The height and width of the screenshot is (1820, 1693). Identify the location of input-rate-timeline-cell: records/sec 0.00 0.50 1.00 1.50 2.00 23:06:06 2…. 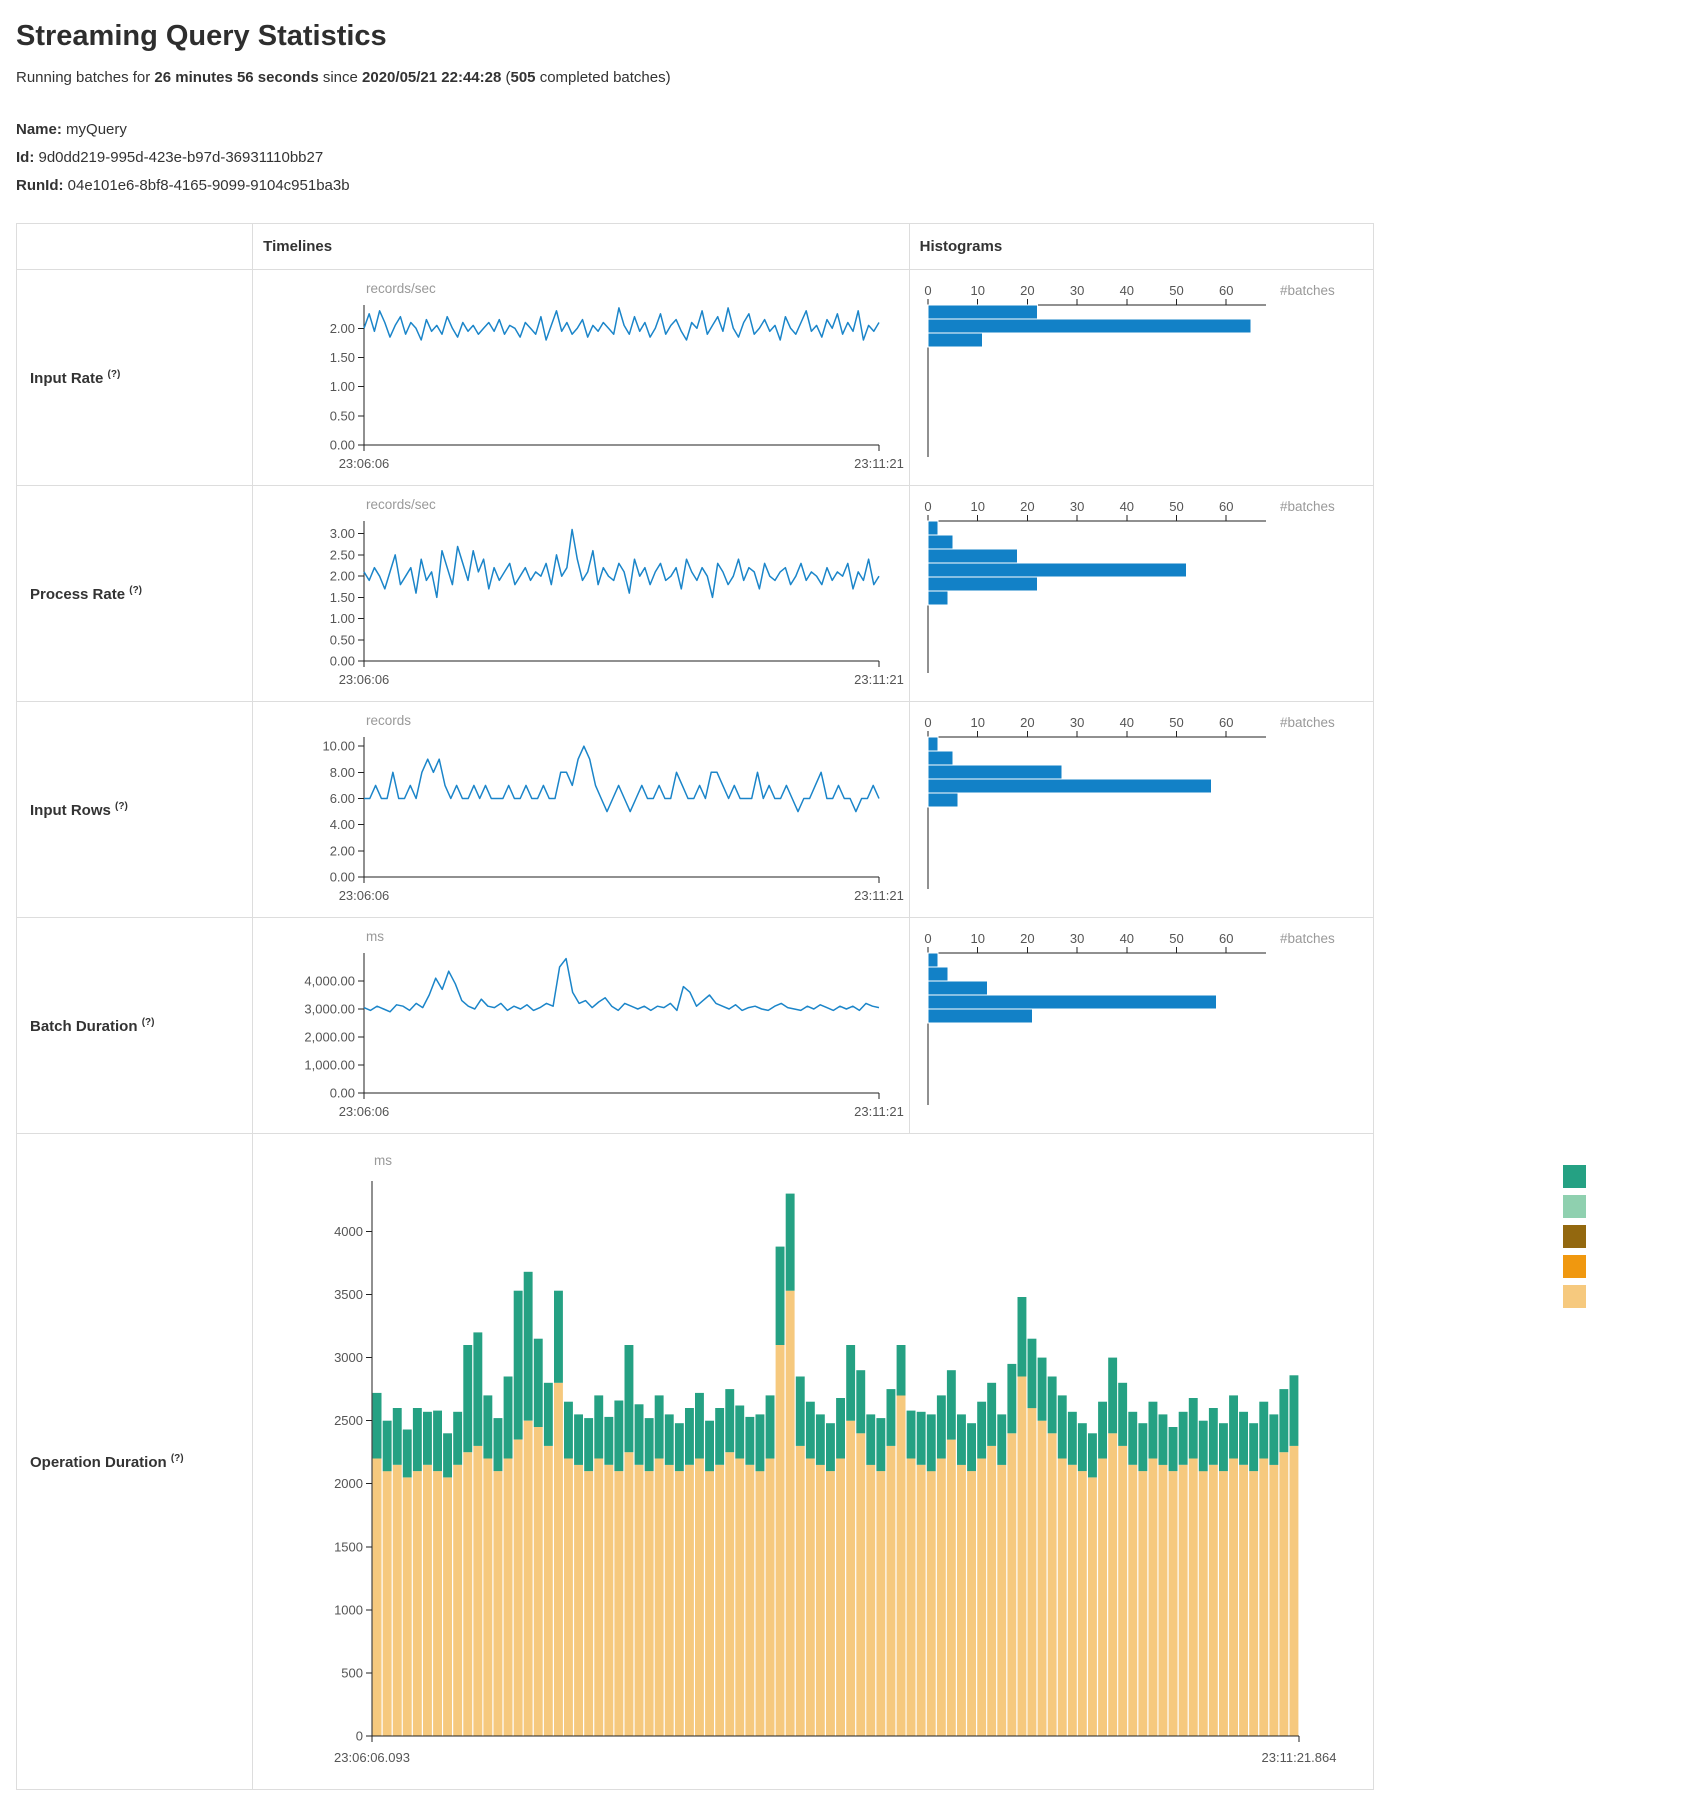
(581, 378).